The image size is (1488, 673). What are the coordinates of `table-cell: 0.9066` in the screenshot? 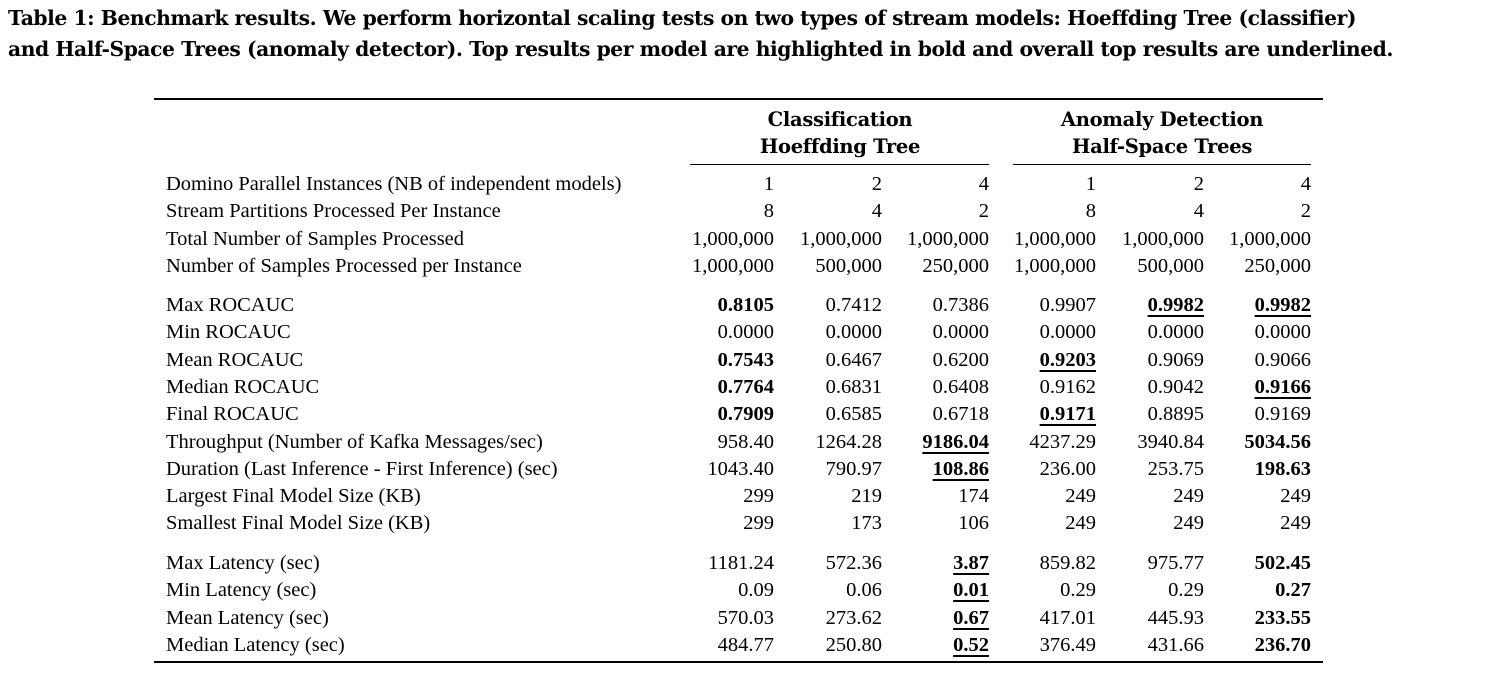 It's located at (1282, 359).